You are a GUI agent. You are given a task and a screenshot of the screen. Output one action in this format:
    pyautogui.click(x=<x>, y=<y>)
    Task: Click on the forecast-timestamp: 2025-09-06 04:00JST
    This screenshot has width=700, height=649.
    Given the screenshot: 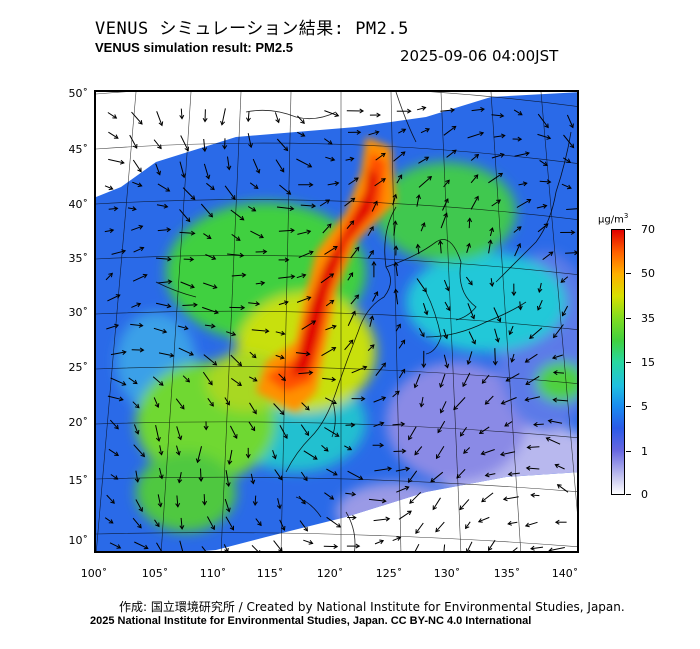 What is the action you would take?
    pyautogui.click(x=479, y=56)
    